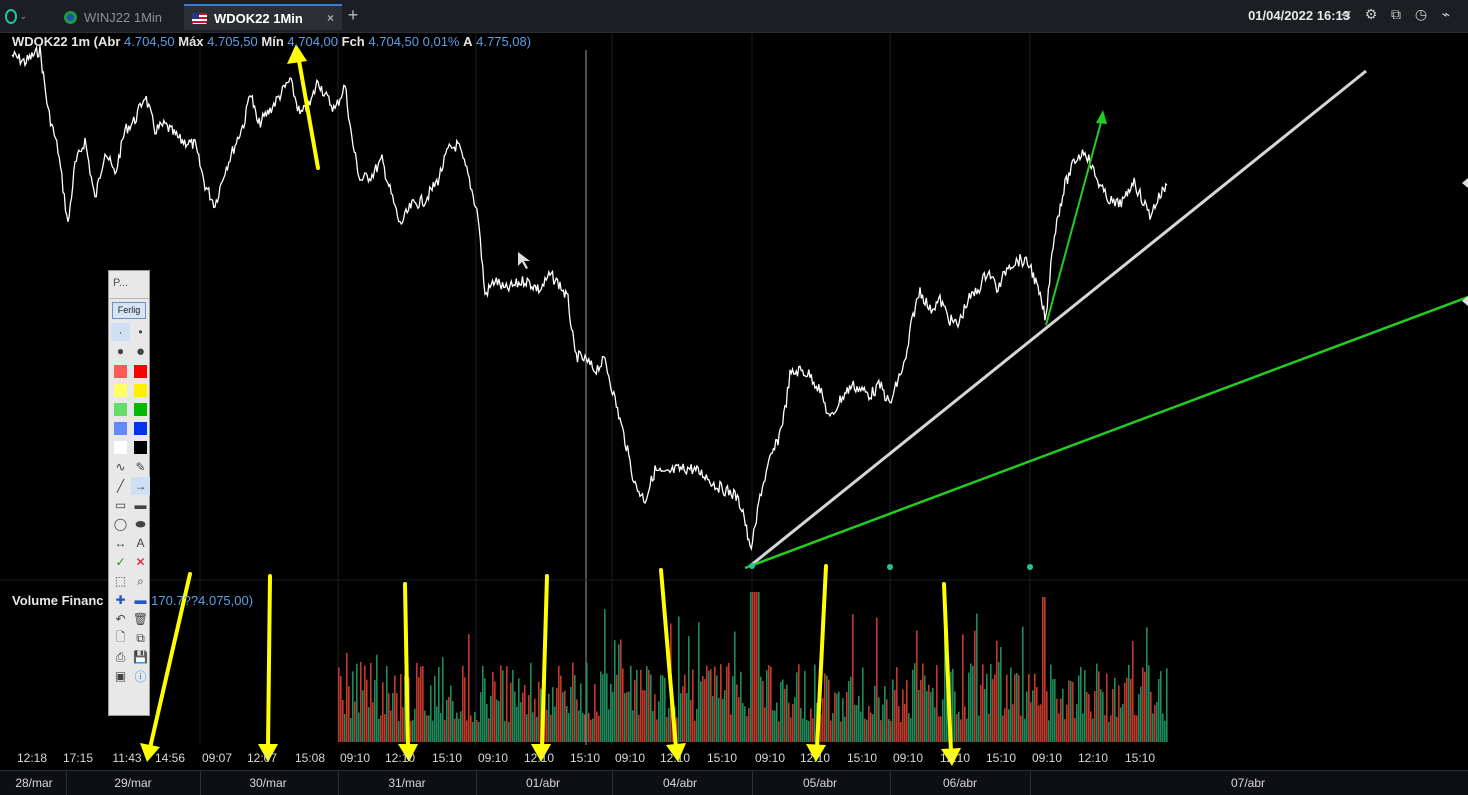 Image resolution: width=1468 pixels, height=795 pixels. What do you see at coordinates (1446, 14) in the screenshot?
I see `trend-icon: ⌁` at bounding box center [1446, 14].